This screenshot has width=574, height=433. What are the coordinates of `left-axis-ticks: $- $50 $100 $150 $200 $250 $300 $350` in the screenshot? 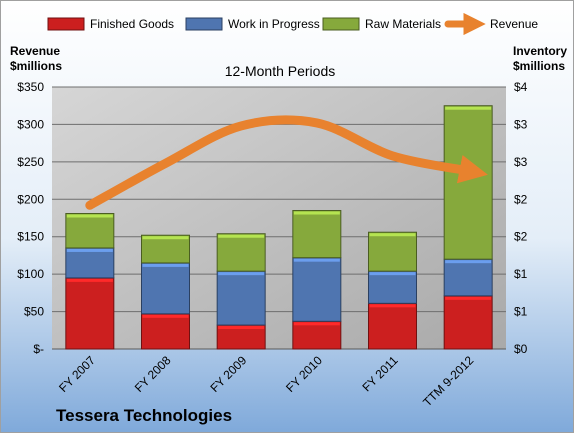 It's located at (30, 218).